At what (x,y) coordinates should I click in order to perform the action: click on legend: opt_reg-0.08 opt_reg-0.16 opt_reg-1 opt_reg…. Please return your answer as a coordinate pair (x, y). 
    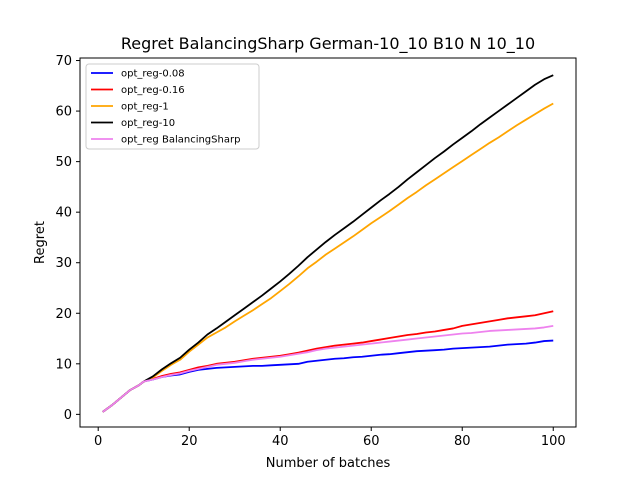
    Looking at the image, I should click on (172, 106).